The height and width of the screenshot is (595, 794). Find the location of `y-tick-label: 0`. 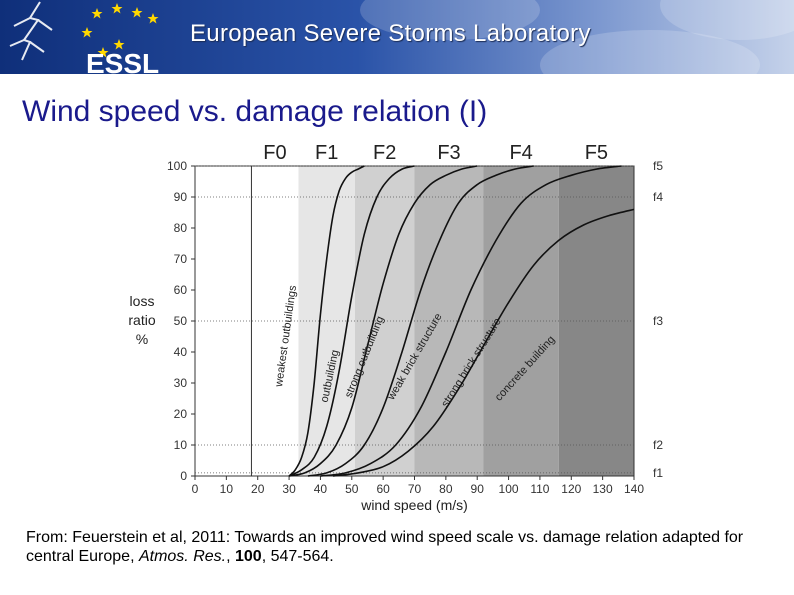

y-tick-label: 0 is located at coordinates (183, 476).